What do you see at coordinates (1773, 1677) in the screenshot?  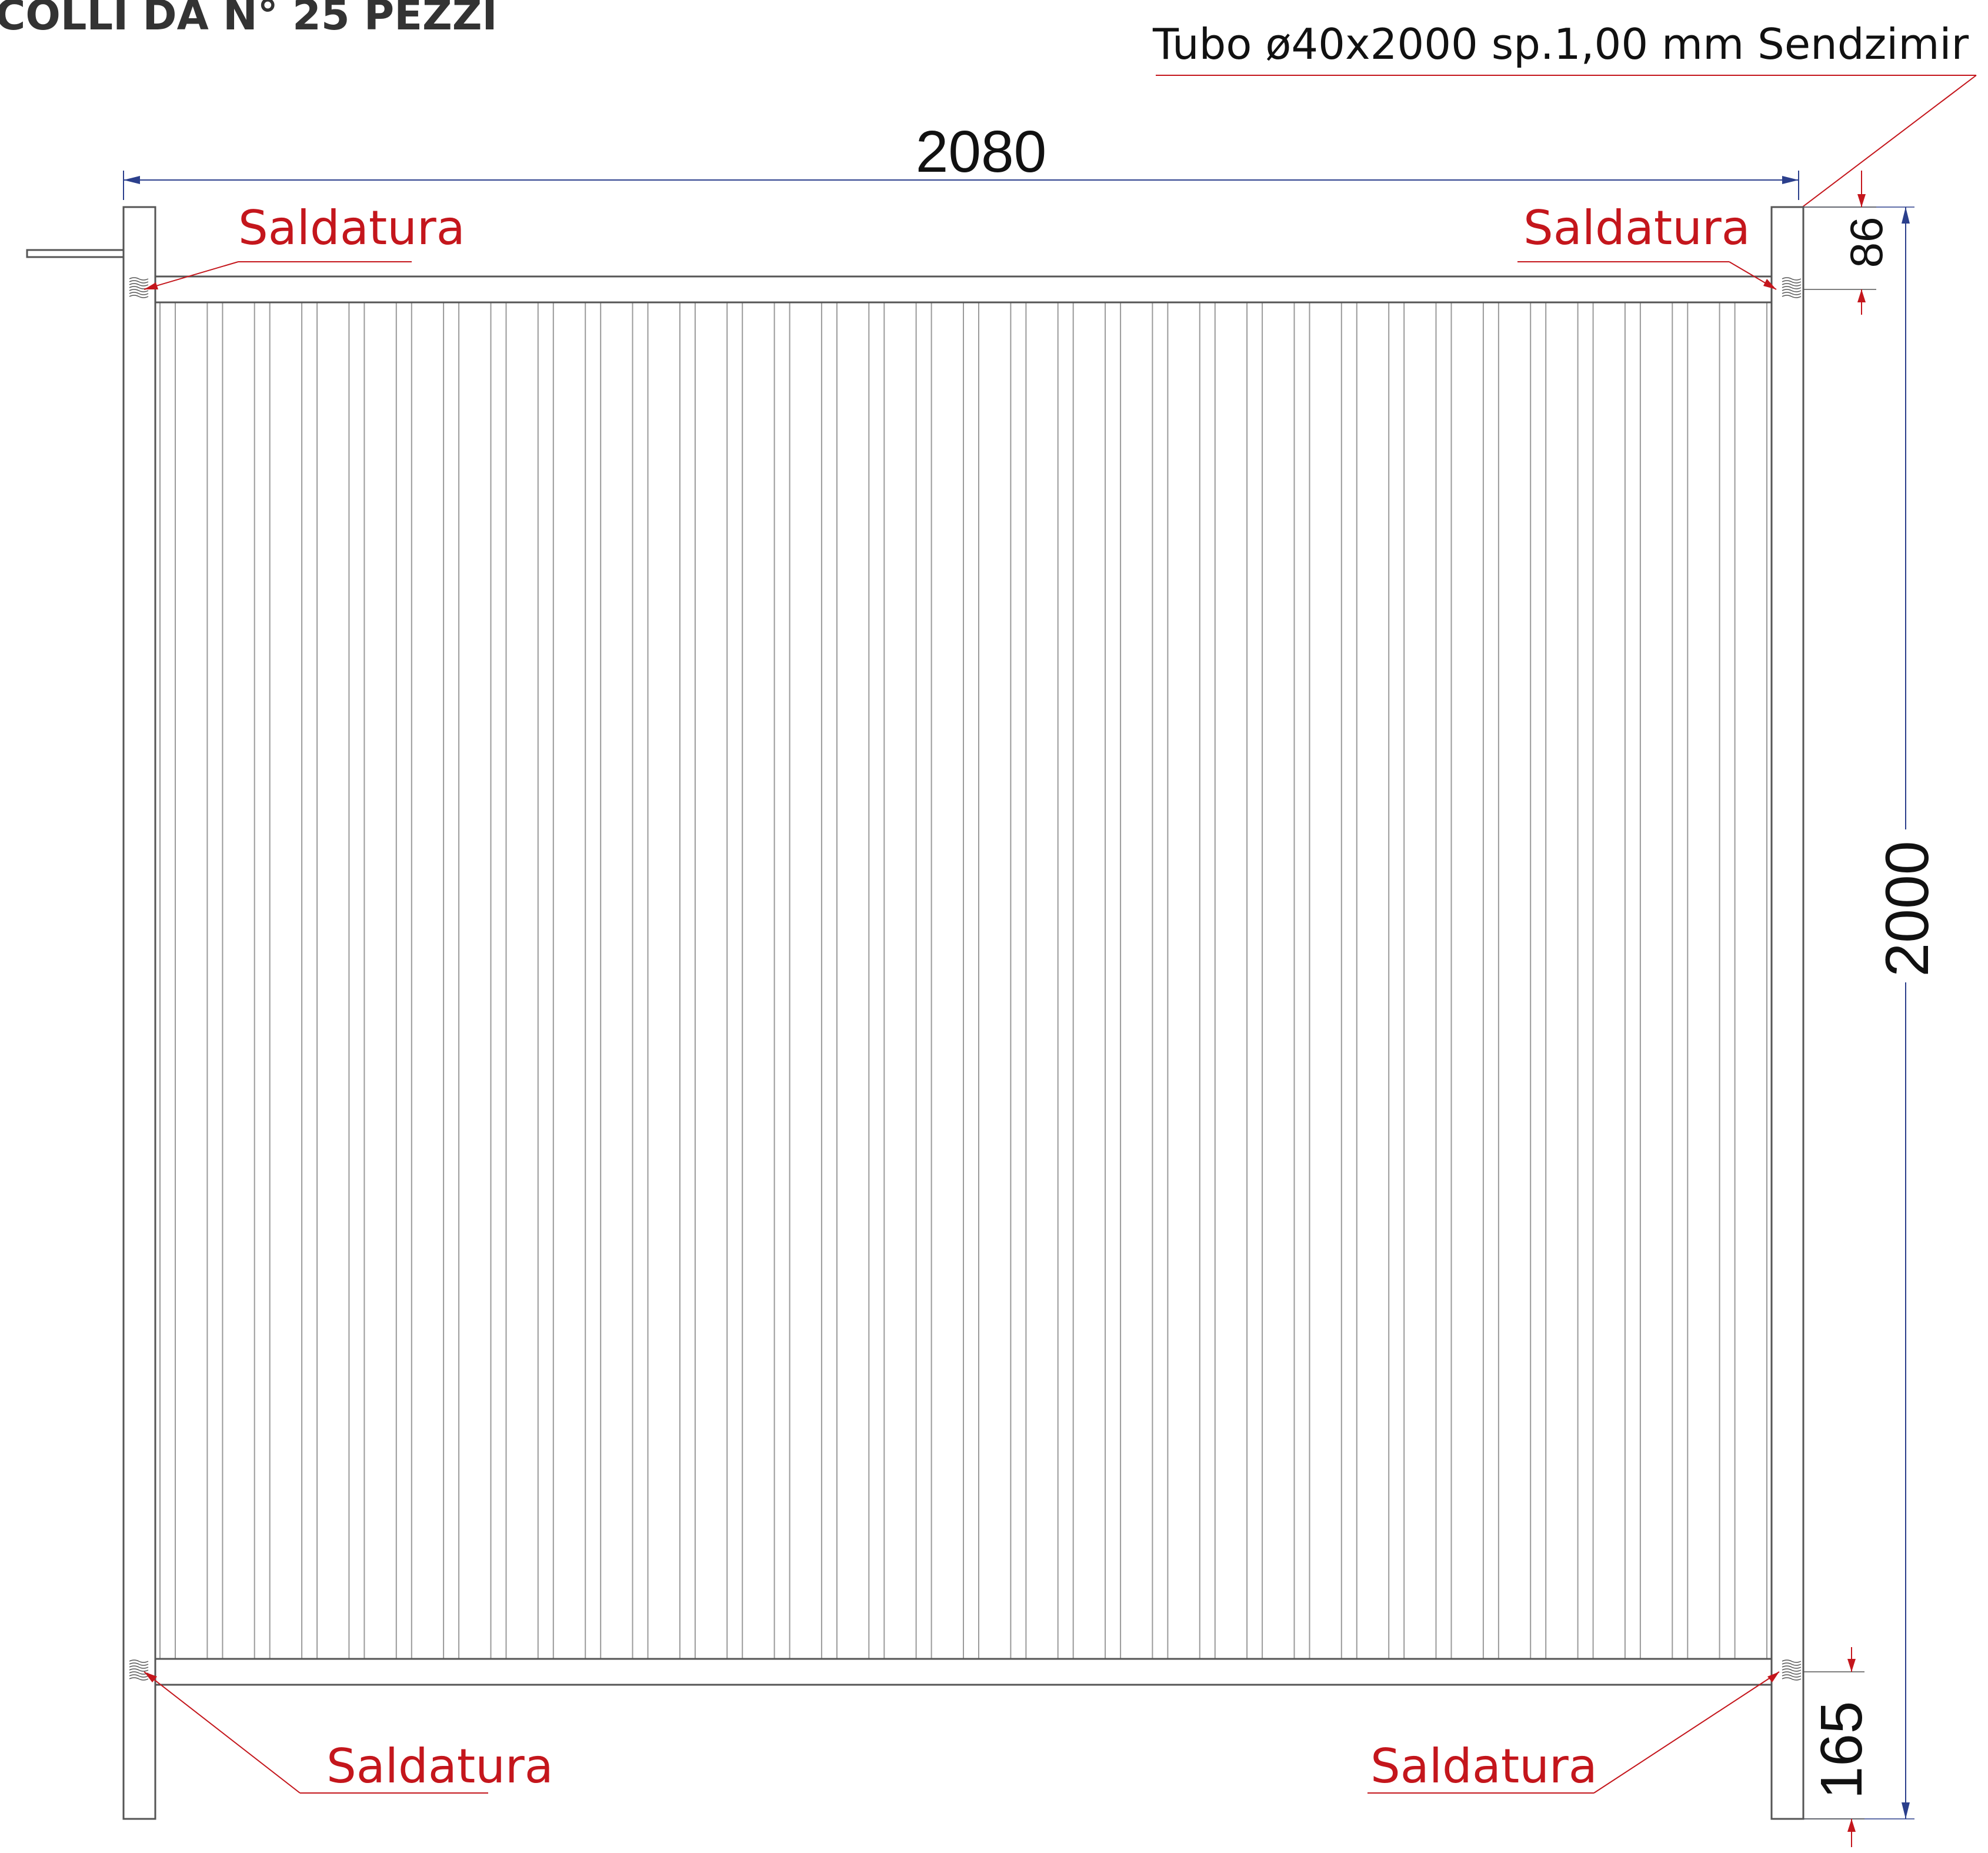 I see `weld-arrow-bottom-right` at bounding box center [1773, 1677].